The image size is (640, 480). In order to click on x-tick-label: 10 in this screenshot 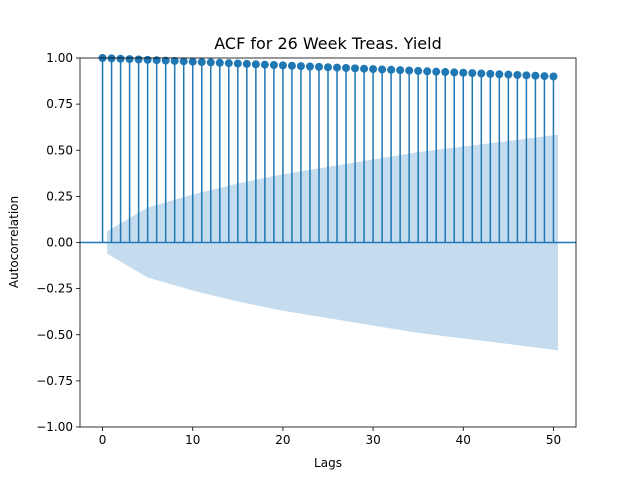, I will do `click(192, 440)`.